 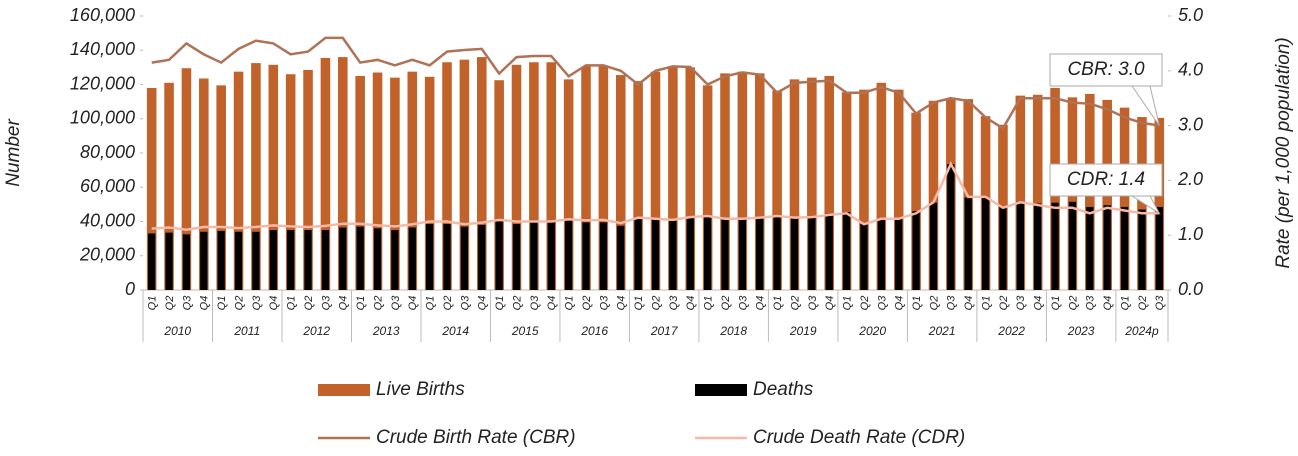 I want to click on legend-label: Live Births, so click(x=420, y=389).